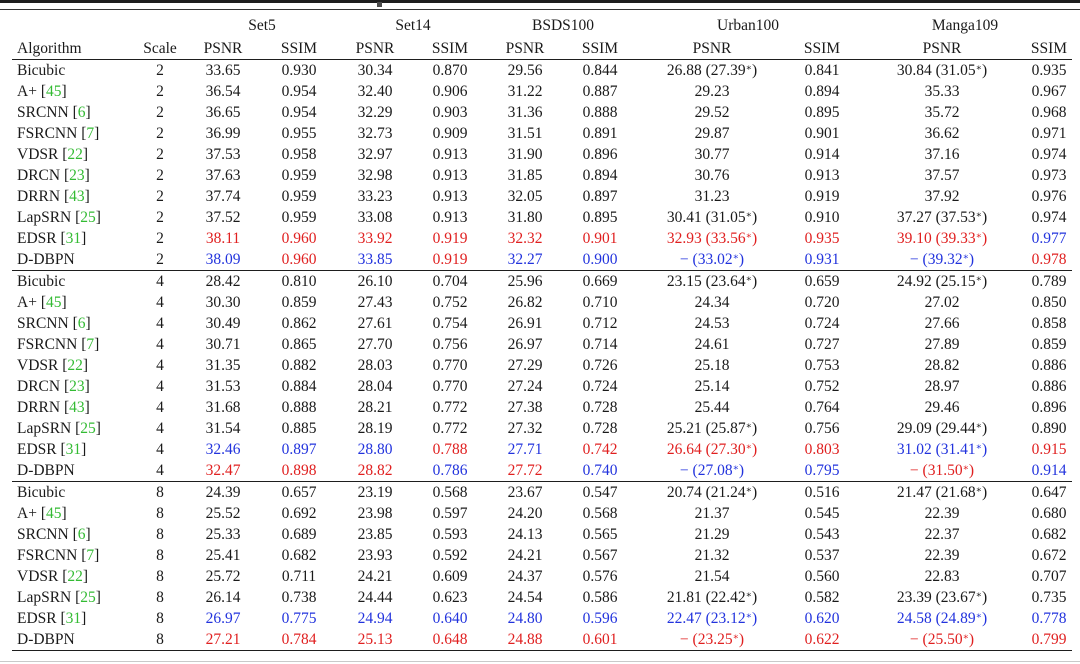  What do you see at coordinates (54, 323) in the screenshot?
I see `algorithm-cell: SRCNN [6]` at bounding box center [54, 323].